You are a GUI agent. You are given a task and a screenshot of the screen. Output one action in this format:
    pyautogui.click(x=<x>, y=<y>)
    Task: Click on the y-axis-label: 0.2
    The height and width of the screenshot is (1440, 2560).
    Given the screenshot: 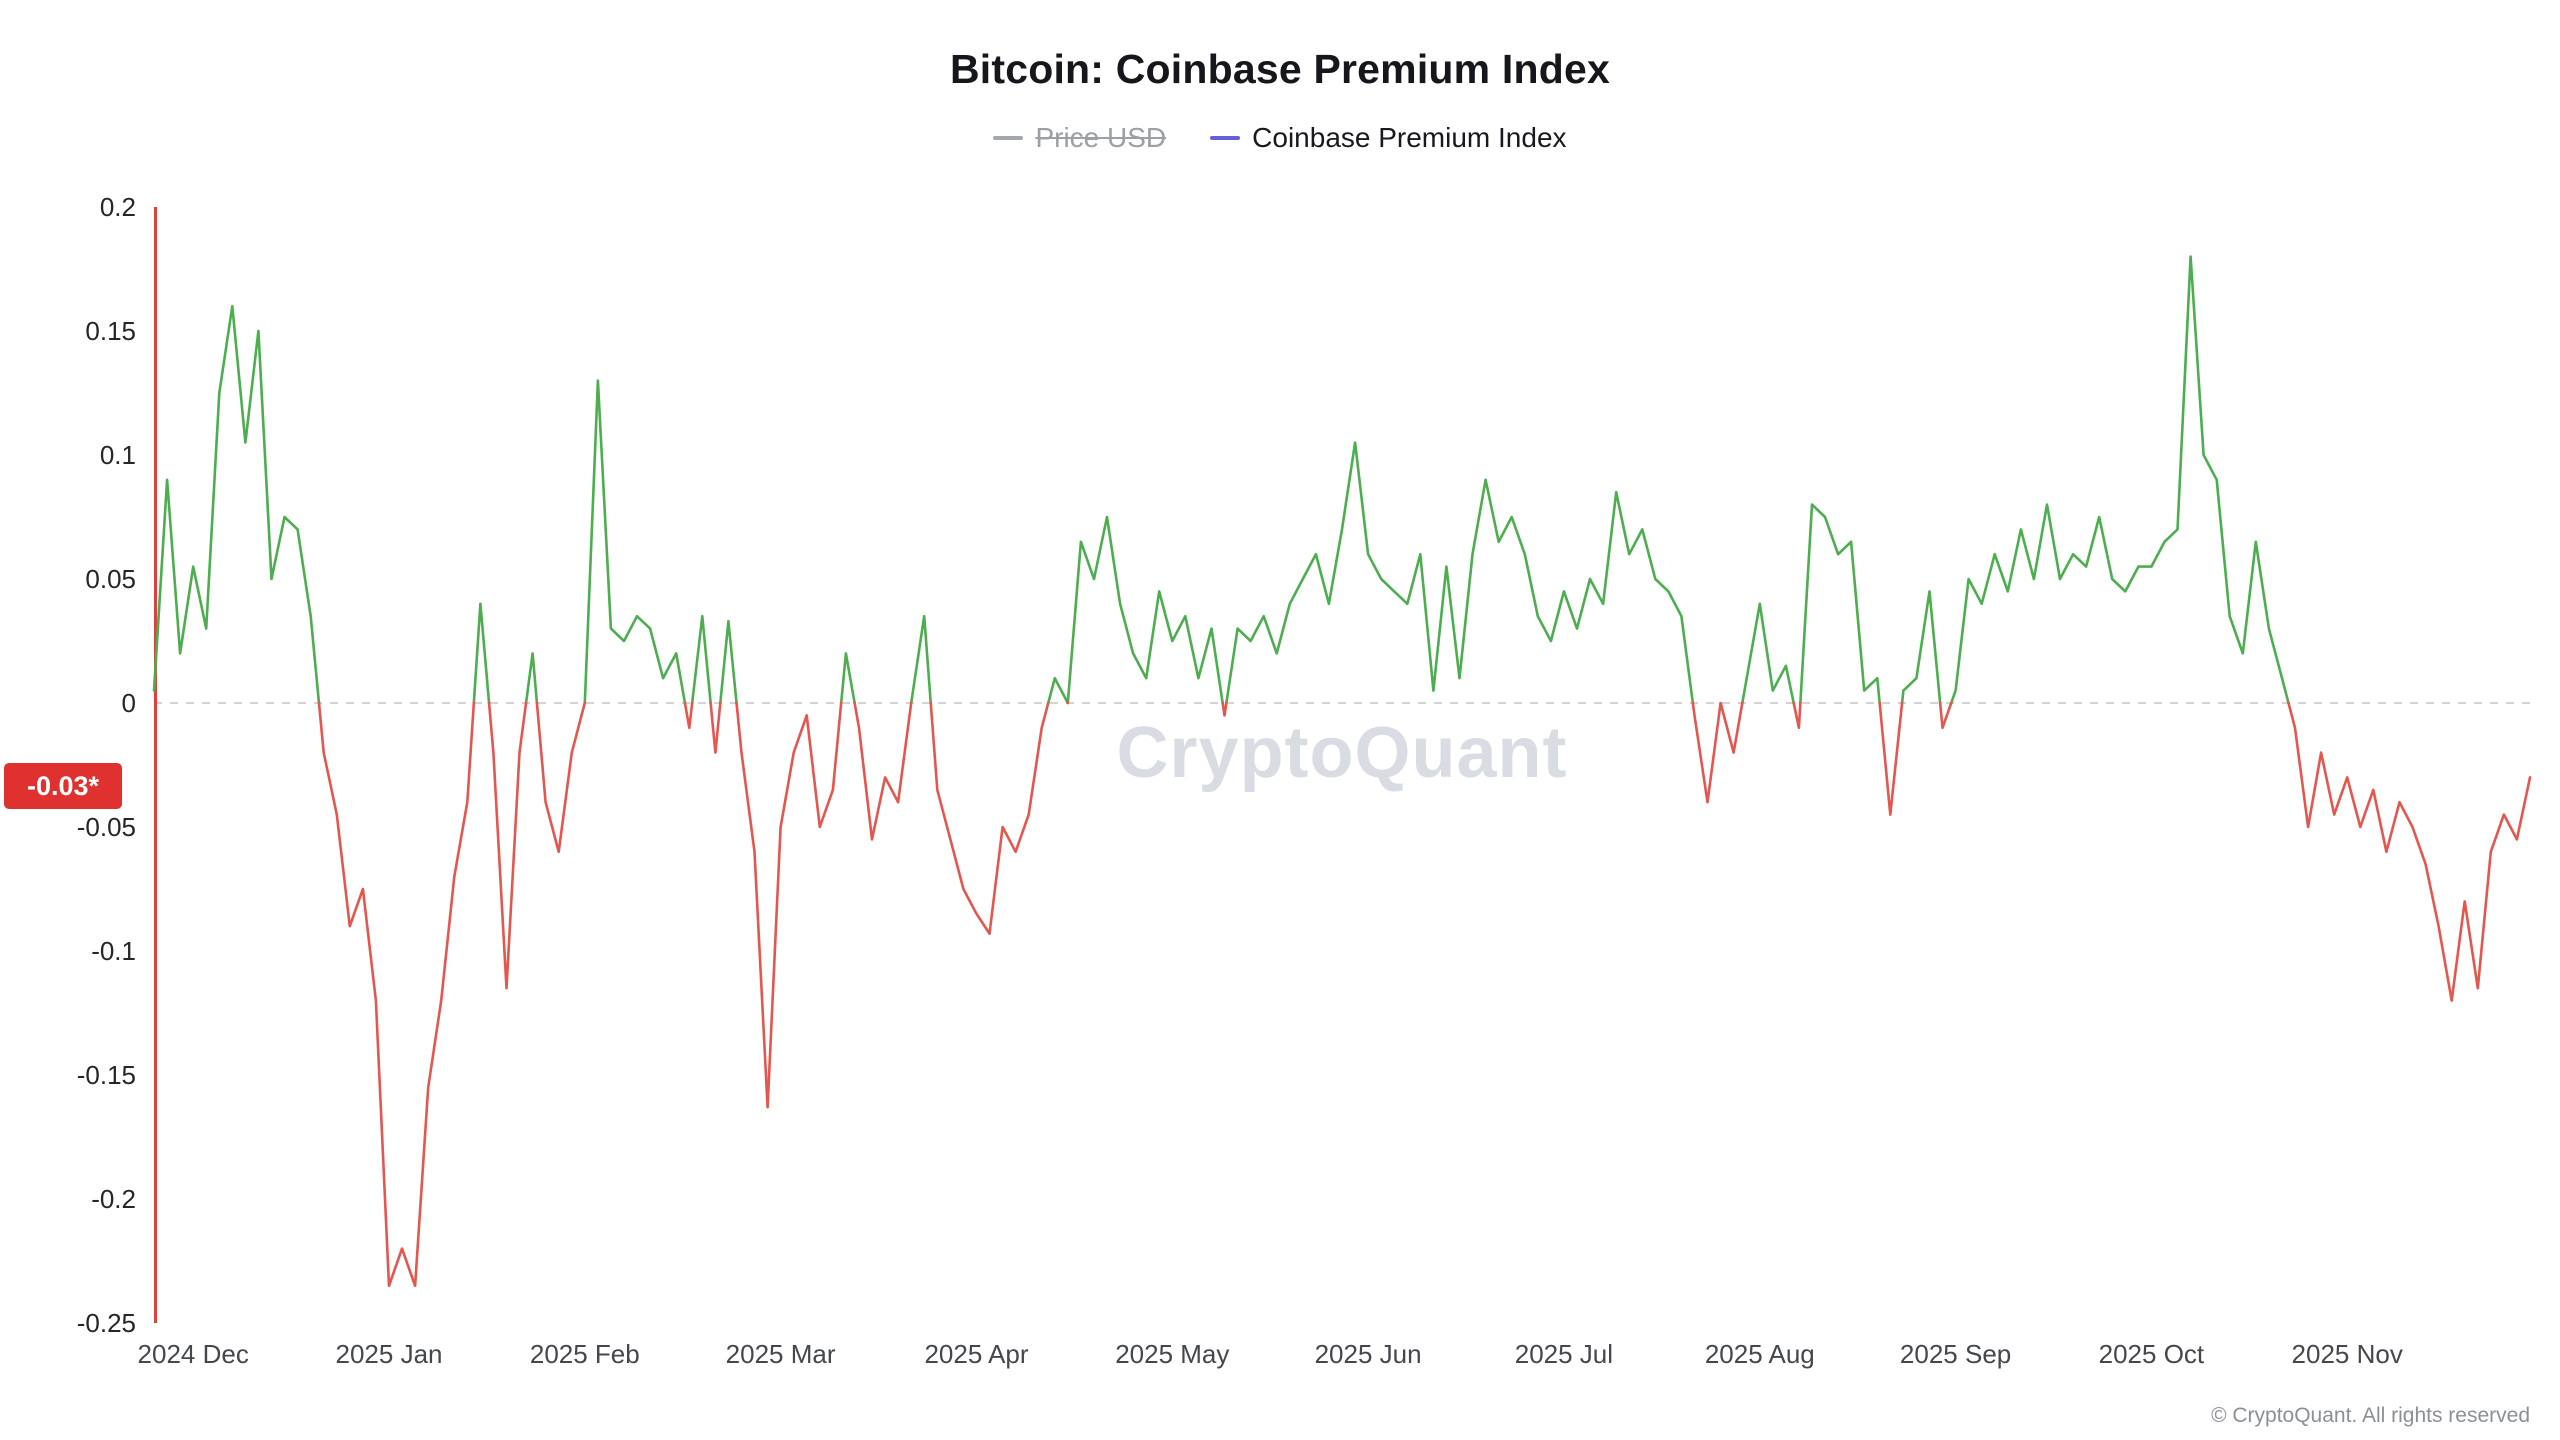 What is the action you would take?
    pyautogui.click(x=117, y=207)
    